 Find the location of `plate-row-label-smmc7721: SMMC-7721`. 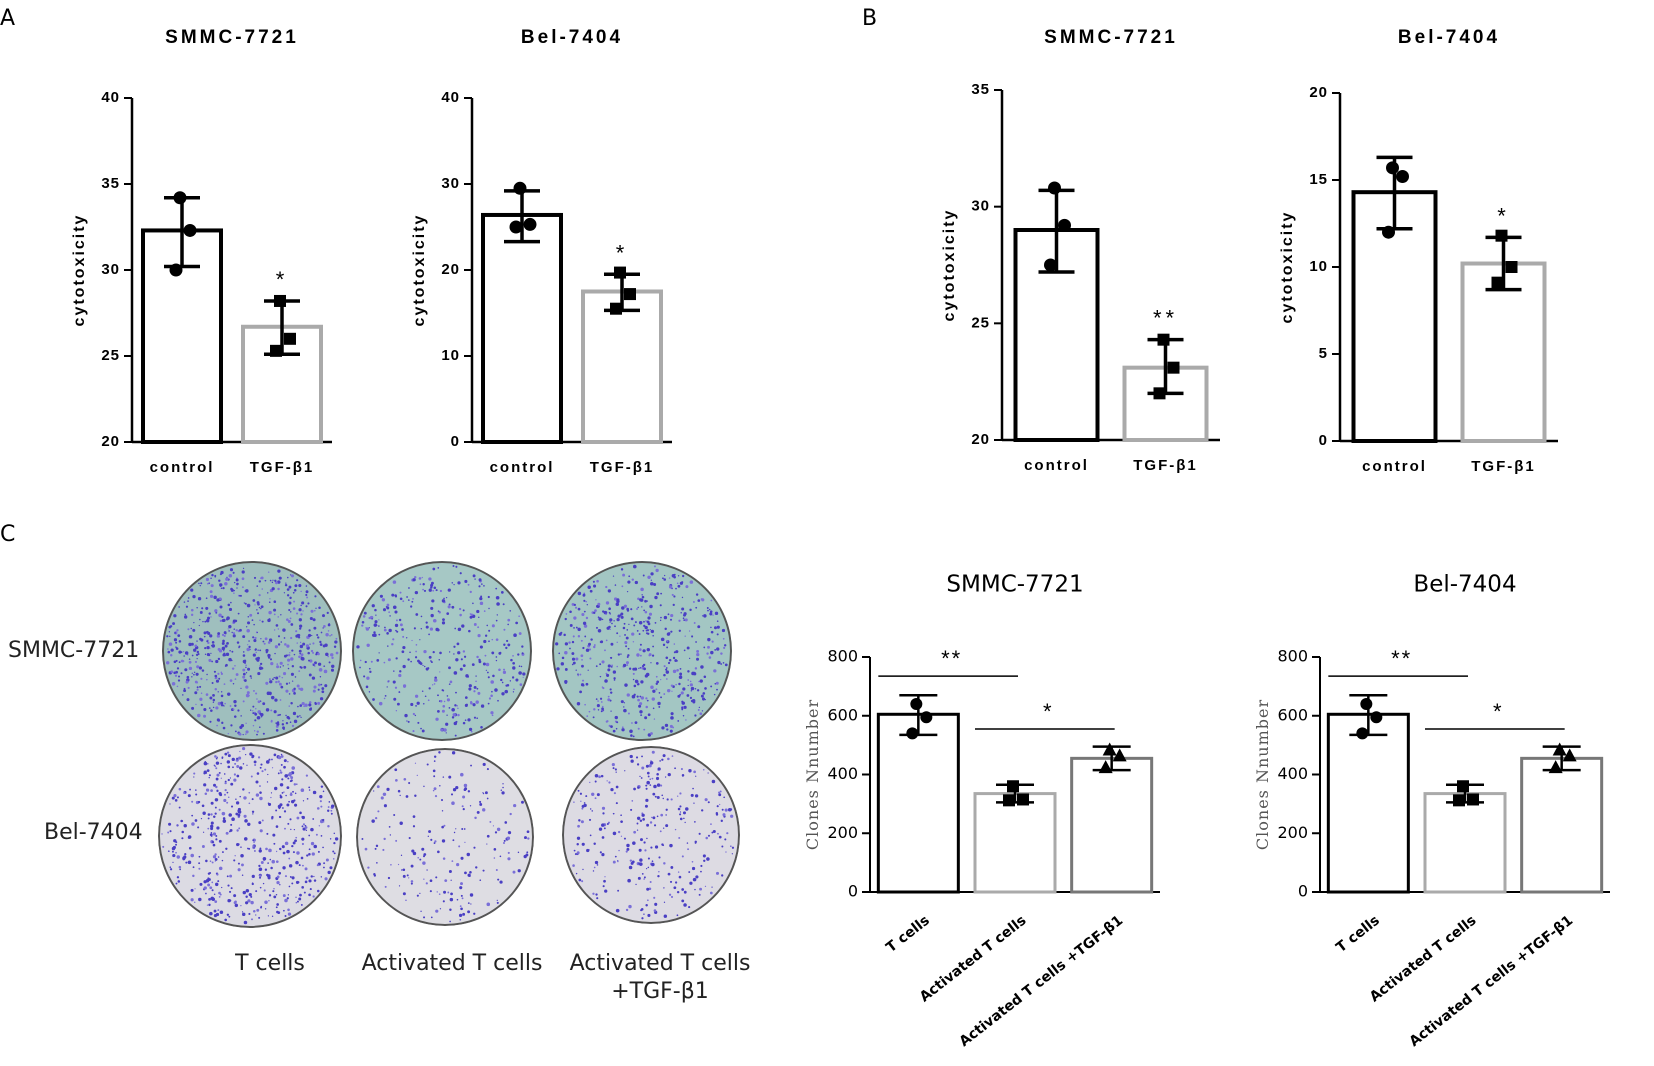

plate-row-label-smmc7721: SMMC-7721 is located at coordinates (74, 650).